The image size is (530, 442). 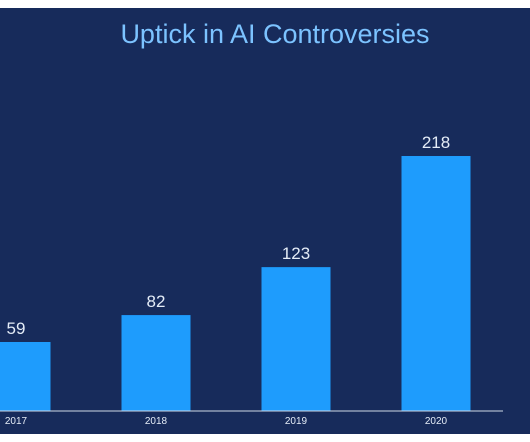 I want to click on data-label-2017: 59, so click(x=16, y=328).